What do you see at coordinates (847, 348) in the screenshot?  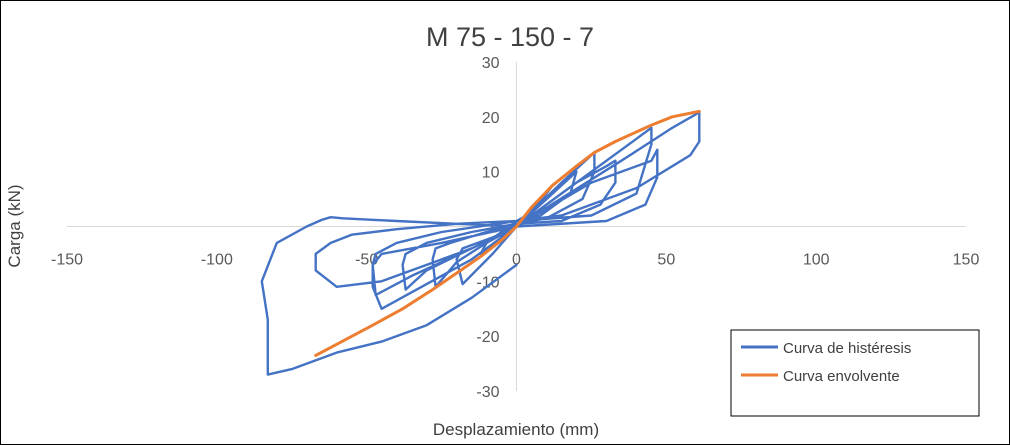 I see `legend-label: Curva de histéresis` at bounding box center [847, 348].